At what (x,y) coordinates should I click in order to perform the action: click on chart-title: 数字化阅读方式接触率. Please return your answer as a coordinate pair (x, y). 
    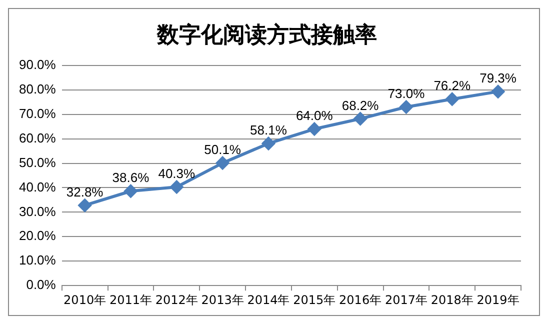
    Looking at the image, I should click on (266, 35).